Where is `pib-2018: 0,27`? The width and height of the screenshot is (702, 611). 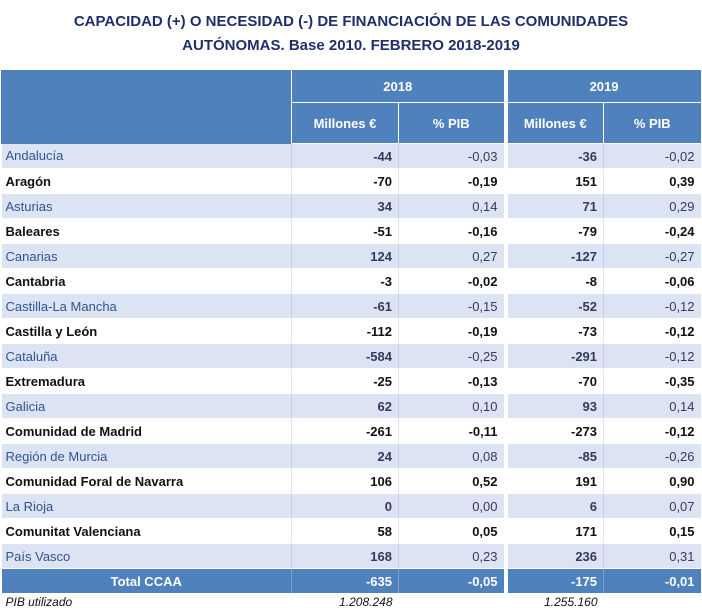 pib-2018: 0,27 is located at coordinates (451, 256).